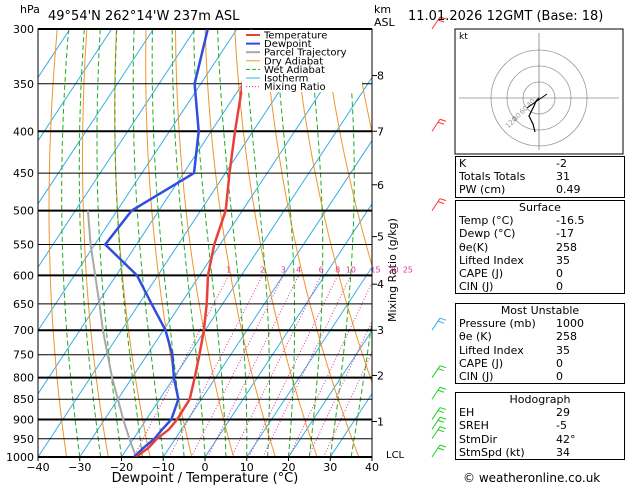  What do you see at coordinates (79, 467) in the screenshot?
I see `x-tick-label: −30` at bounding box center [79, 467].